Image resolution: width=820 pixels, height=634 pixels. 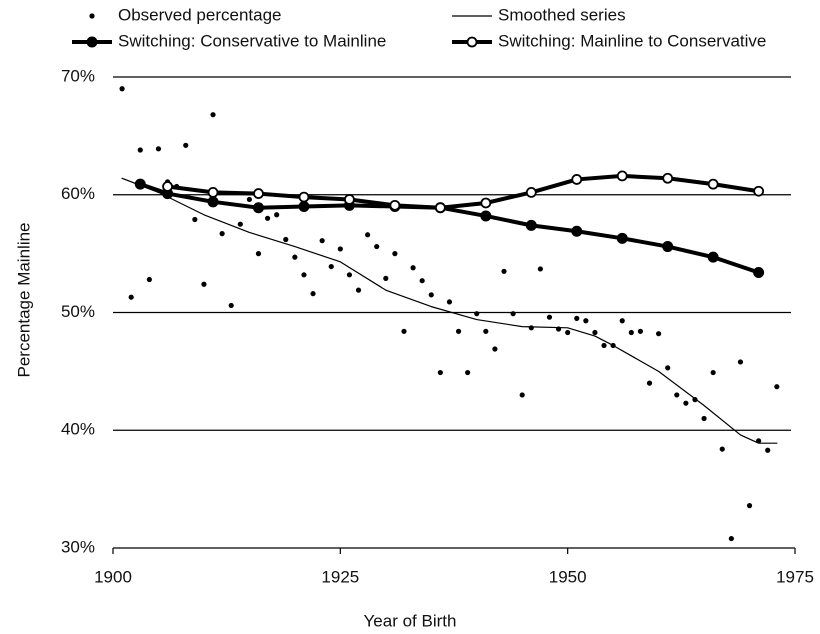 I want to click on x-tick-label: 1900, so click(x=113, y=576).